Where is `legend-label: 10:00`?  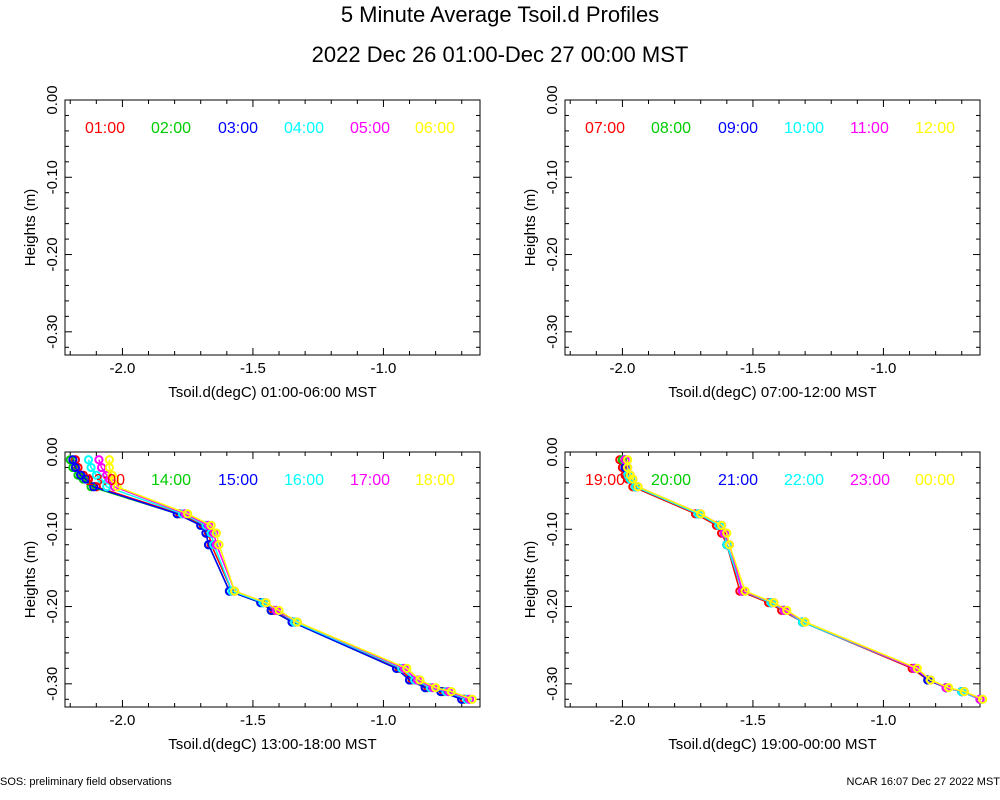 legend-label: 10:00 is located at coordinates (804, 128).